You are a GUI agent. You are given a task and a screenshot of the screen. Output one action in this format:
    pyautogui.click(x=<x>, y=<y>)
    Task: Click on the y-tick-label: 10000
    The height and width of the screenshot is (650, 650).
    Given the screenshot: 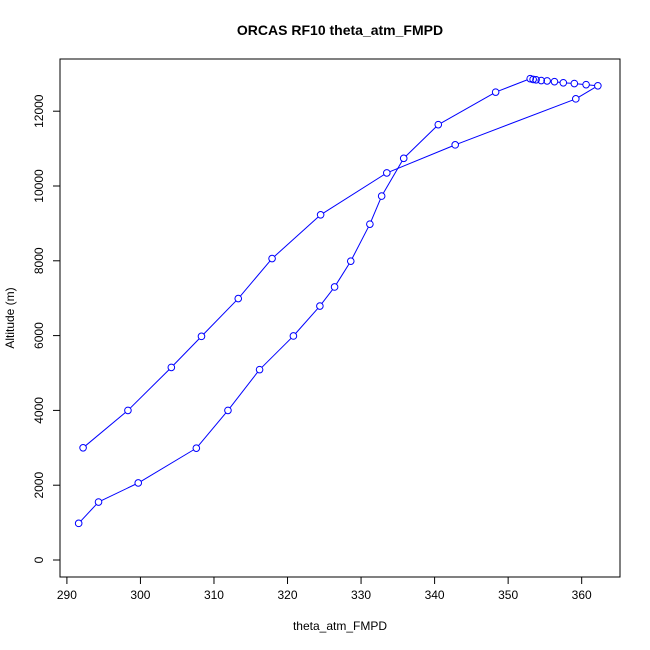 What is the action you would take?
    pyautogui.click(x=39, y=186)
    